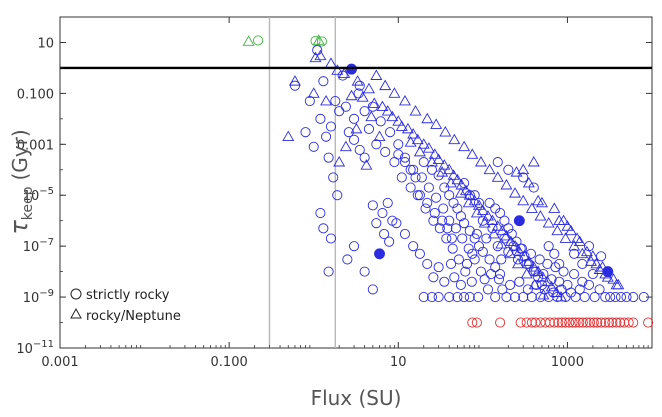 Image resolution: width=662 pixels, height=417 pixels. Describe the element at coordinates (35, 145) in the screenshot. I see `y-tick-label-4: 0.001` at that location.